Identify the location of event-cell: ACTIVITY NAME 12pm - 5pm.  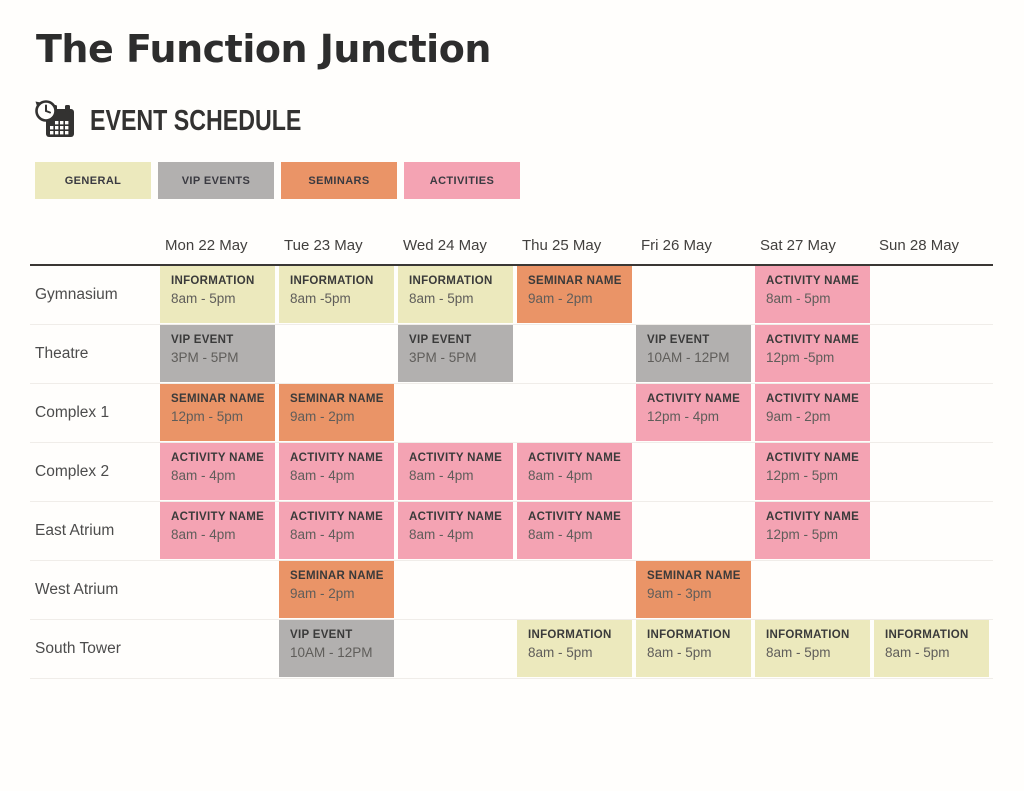
(814, 531).